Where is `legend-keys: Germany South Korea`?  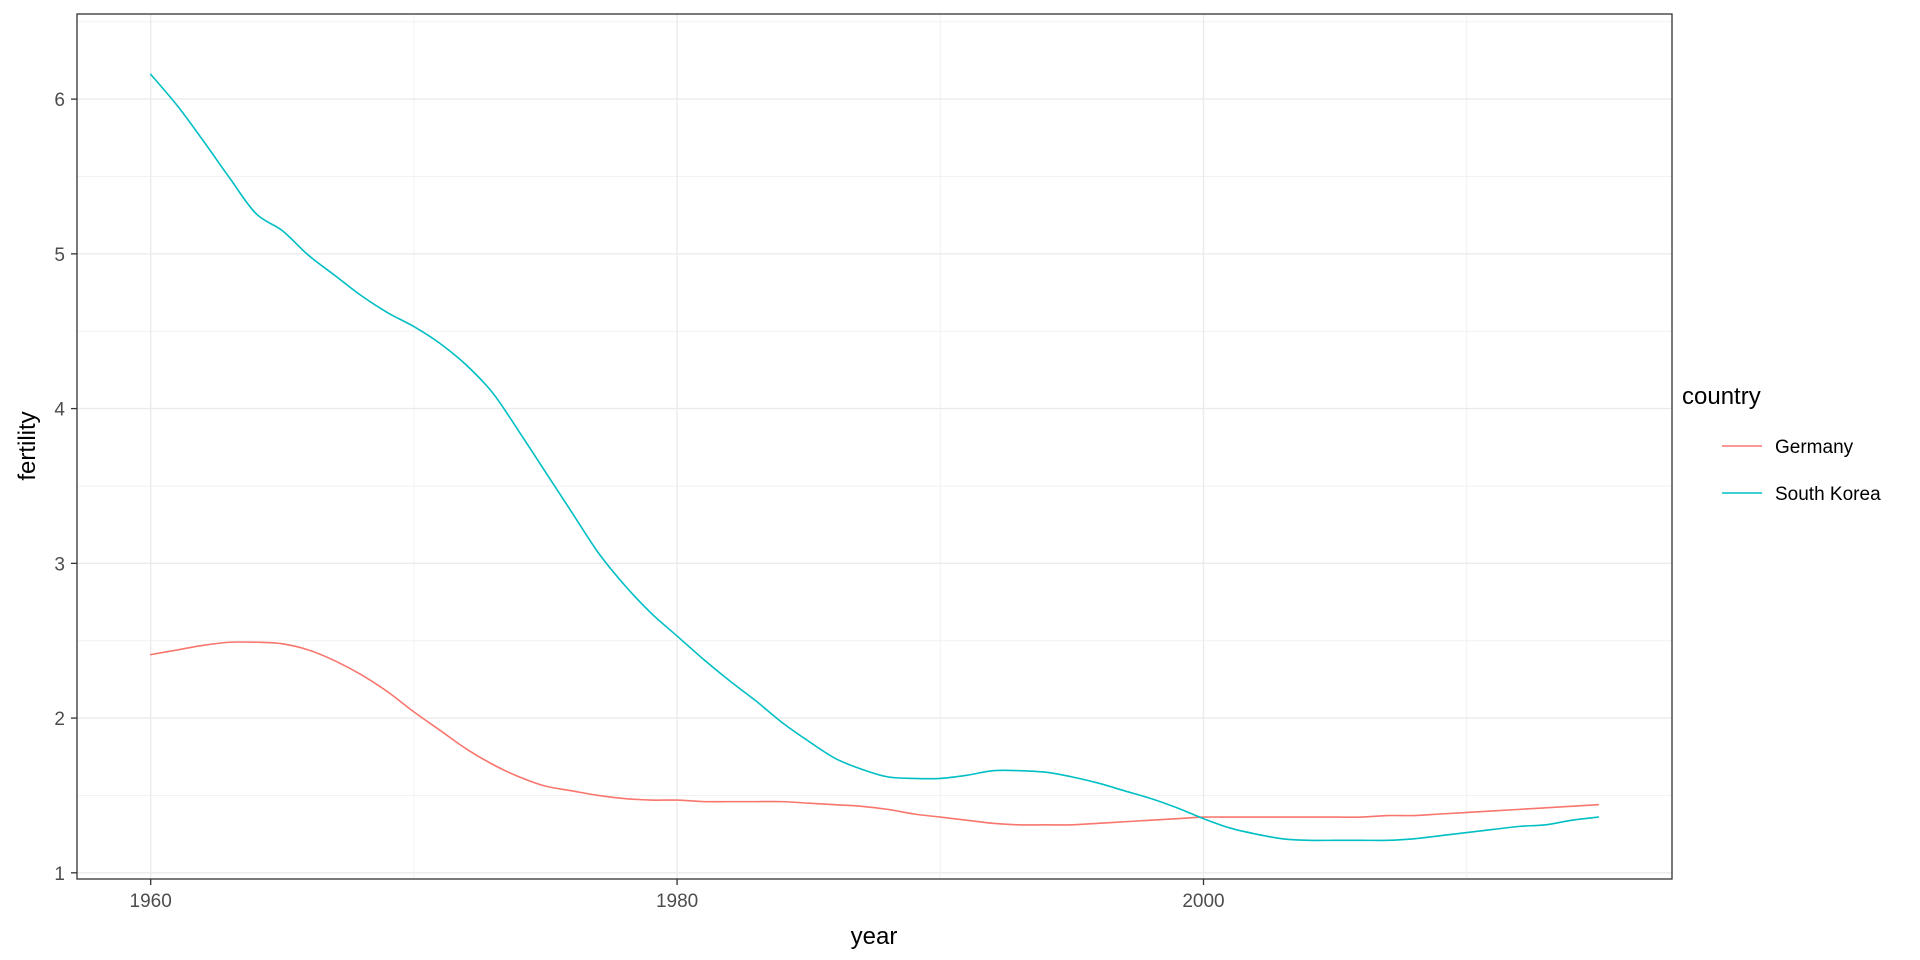
legend-keys: Germany South Korea is located at coordinates (1801, 471).